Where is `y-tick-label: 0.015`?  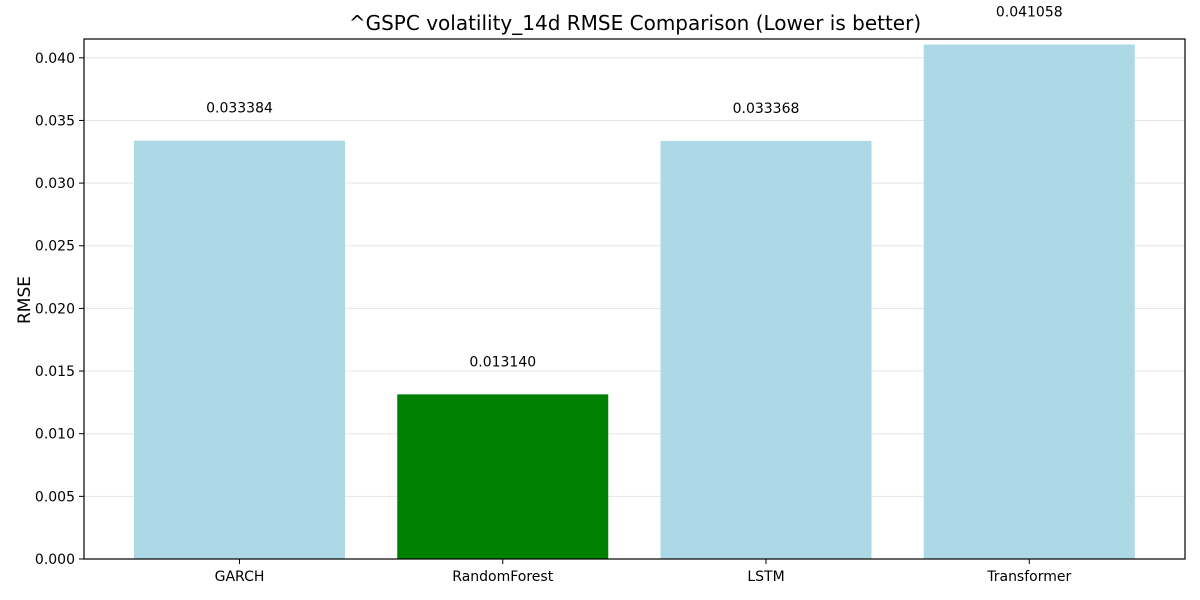
y-tick-label: 0.015 is located at coordinates (55, 372).